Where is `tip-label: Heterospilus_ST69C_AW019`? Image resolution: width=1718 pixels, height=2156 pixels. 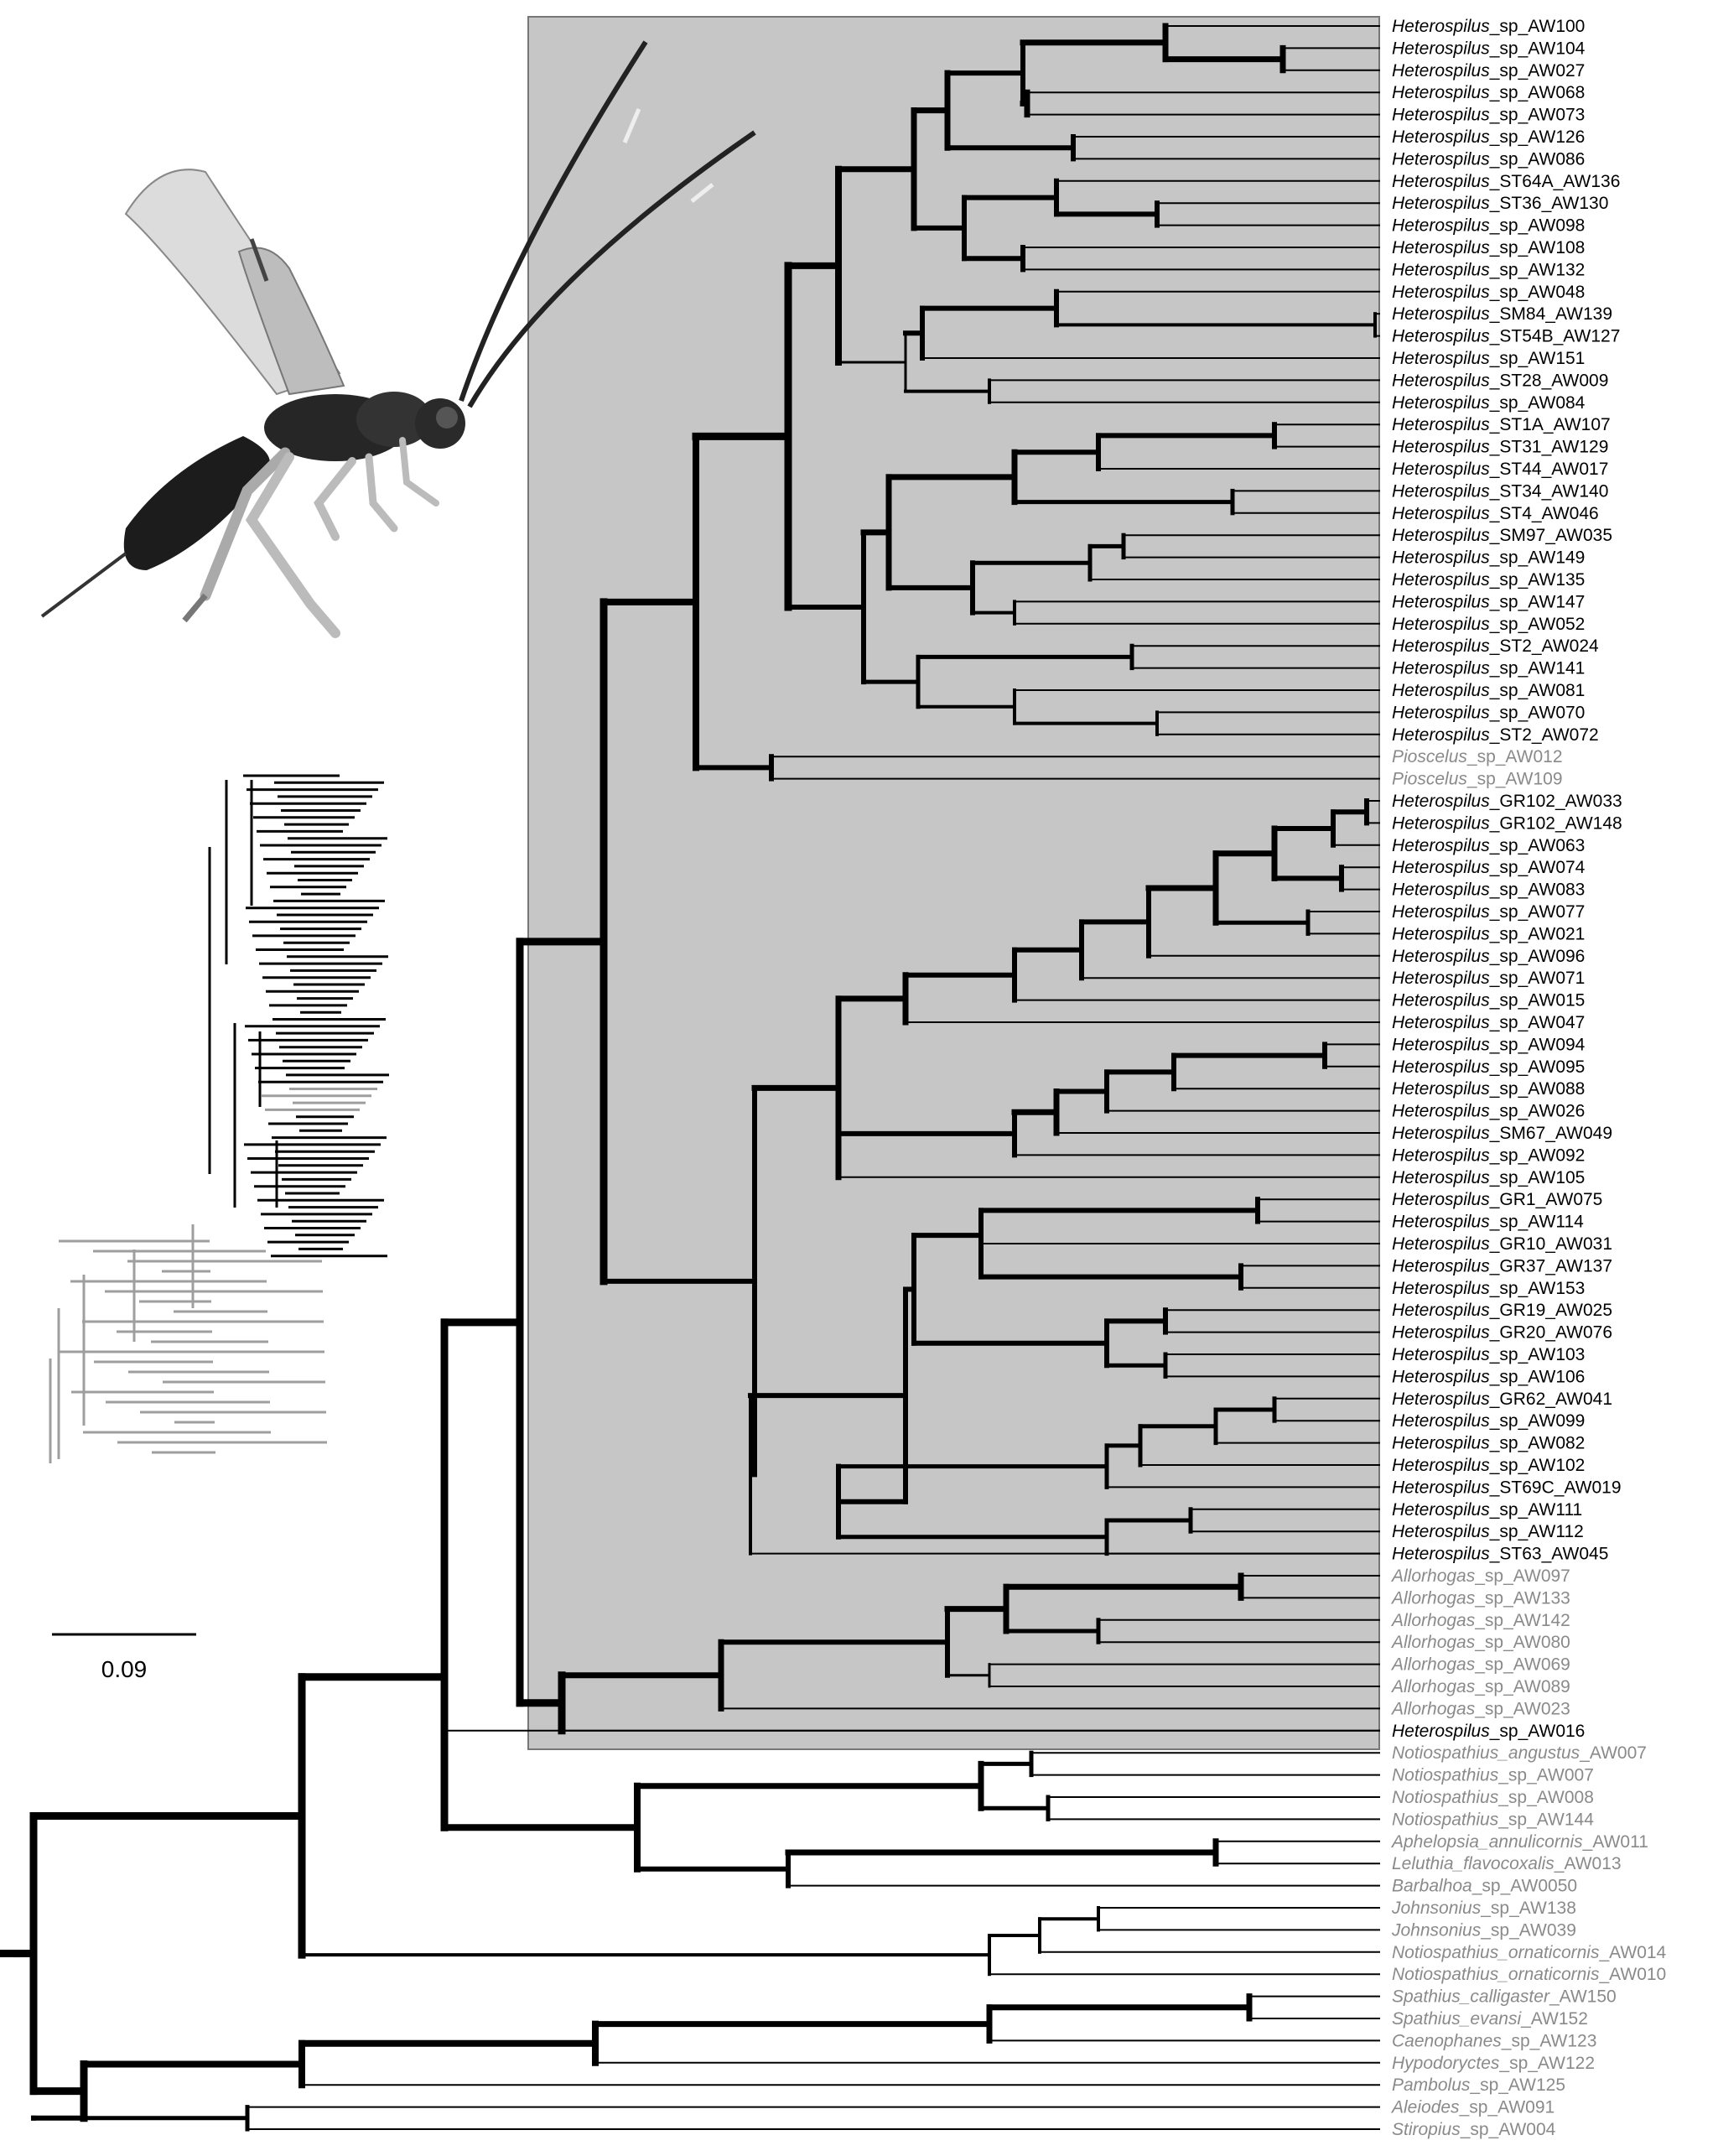
tip-label: Heterospilus_ST69C_AW019 is located at coordinates (1507, 1487).